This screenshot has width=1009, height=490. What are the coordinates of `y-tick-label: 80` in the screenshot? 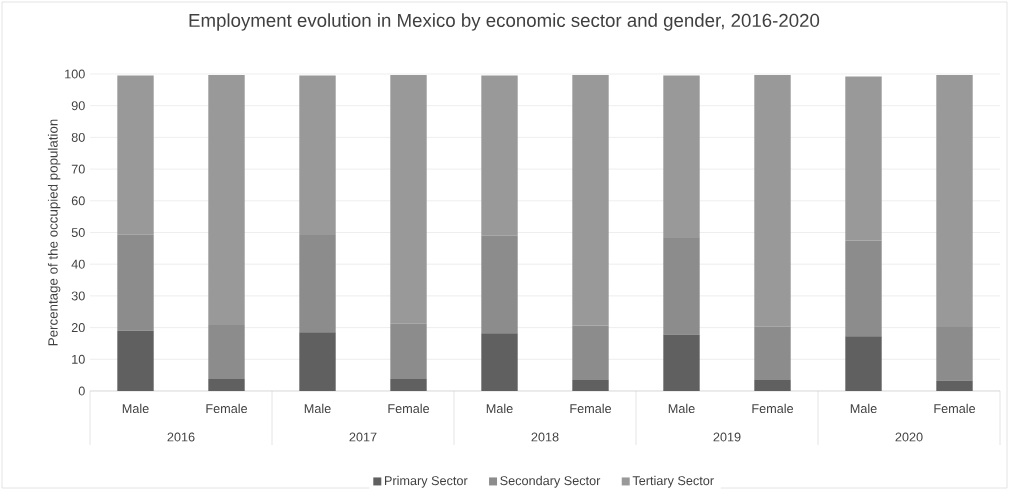 It's located at (78, 137).